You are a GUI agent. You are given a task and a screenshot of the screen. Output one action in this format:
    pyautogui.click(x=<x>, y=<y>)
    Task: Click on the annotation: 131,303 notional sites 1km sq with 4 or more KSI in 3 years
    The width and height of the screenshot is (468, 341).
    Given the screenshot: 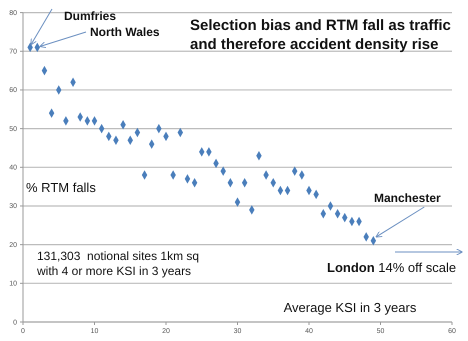 What is the action you would take?
    pyautogui.click(x=118, y=263)
    